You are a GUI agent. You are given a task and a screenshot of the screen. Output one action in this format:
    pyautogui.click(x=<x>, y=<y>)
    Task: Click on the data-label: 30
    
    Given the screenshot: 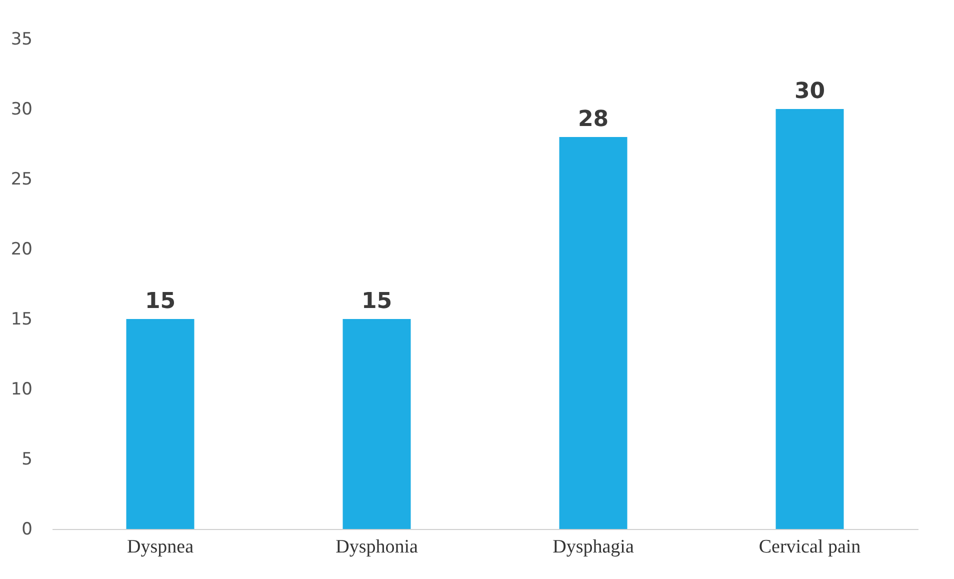 What is the action you would take?
    pyautogui.click(x=810, y=91)
    